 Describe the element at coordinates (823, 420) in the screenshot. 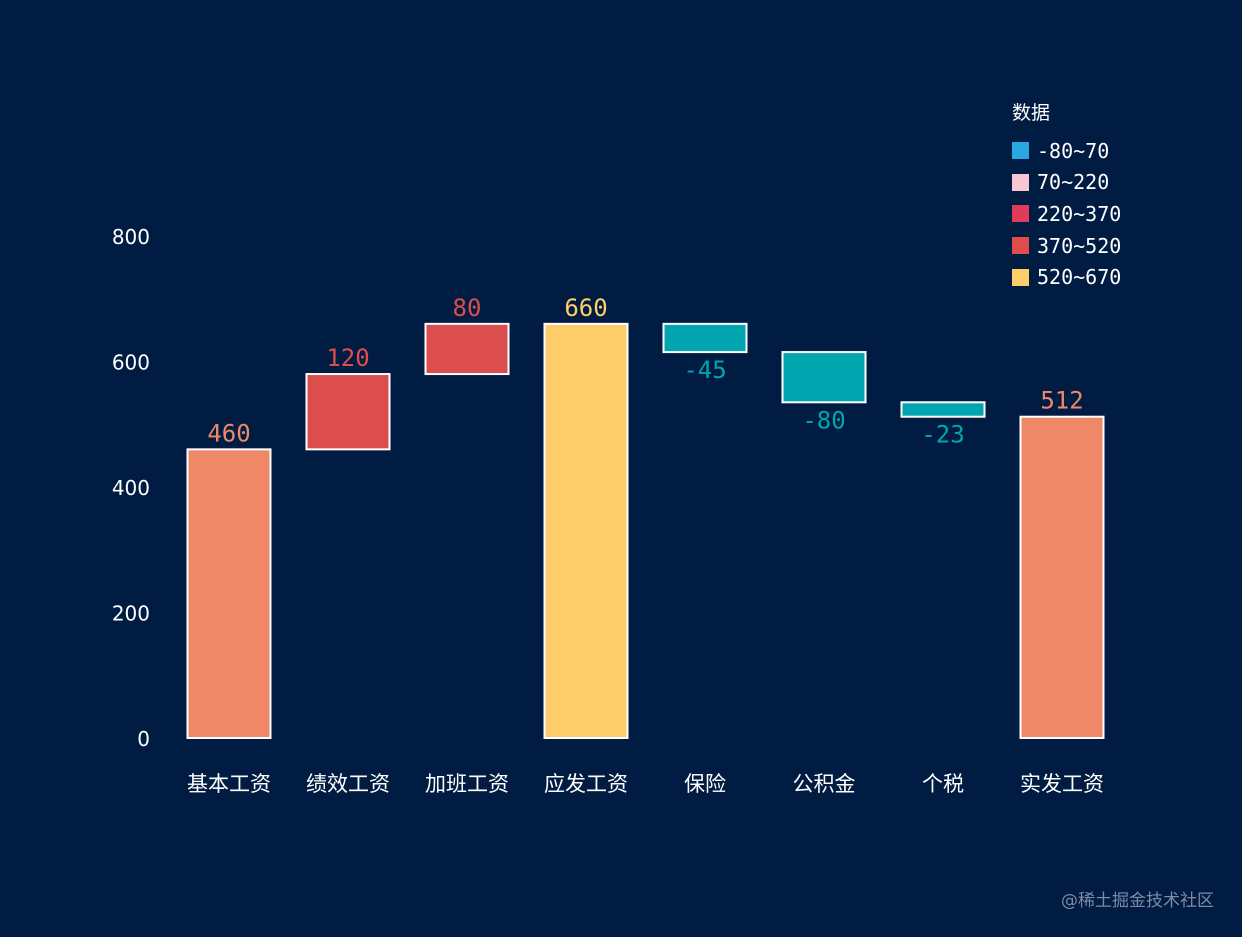

I see `data-label: -80` at that location.